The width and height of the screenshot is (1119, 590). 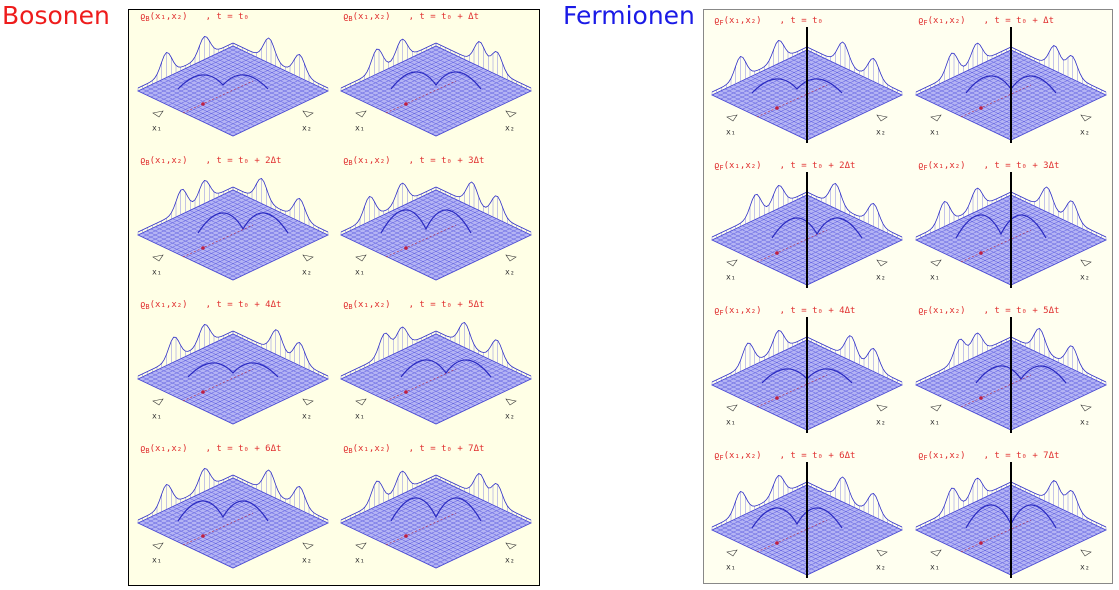 I want to click on plot: ϱB(x₁,x₂) , t = t₀ x₁ x₂, so click(x=233, y=74).